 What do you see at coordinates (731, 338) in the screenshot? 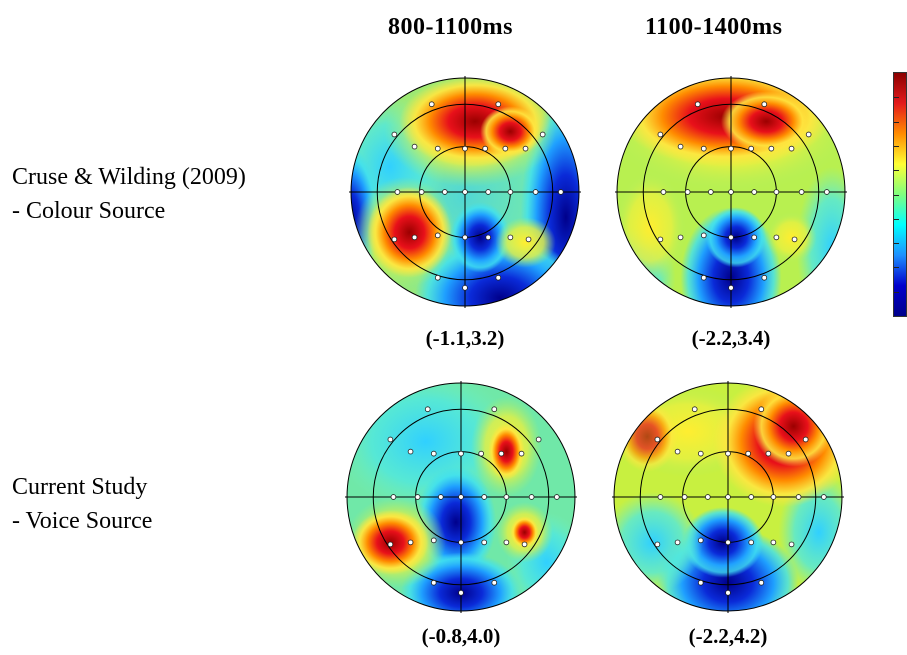
I see `range-label-cruse-1100-1400ms: (-2.2,3.4)` at bounding box center [731, 338].